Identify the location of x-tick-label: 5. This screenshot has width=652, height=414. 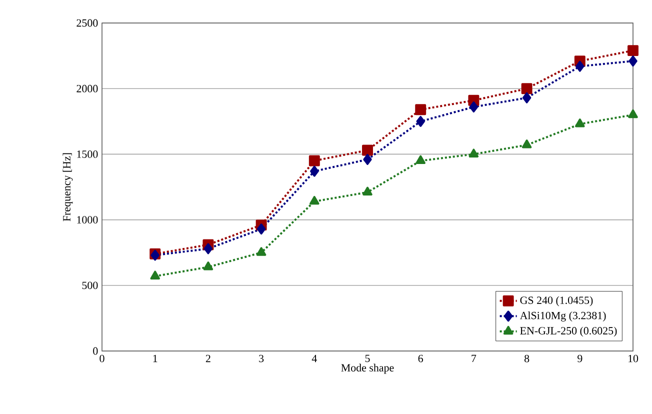
(367, 358).